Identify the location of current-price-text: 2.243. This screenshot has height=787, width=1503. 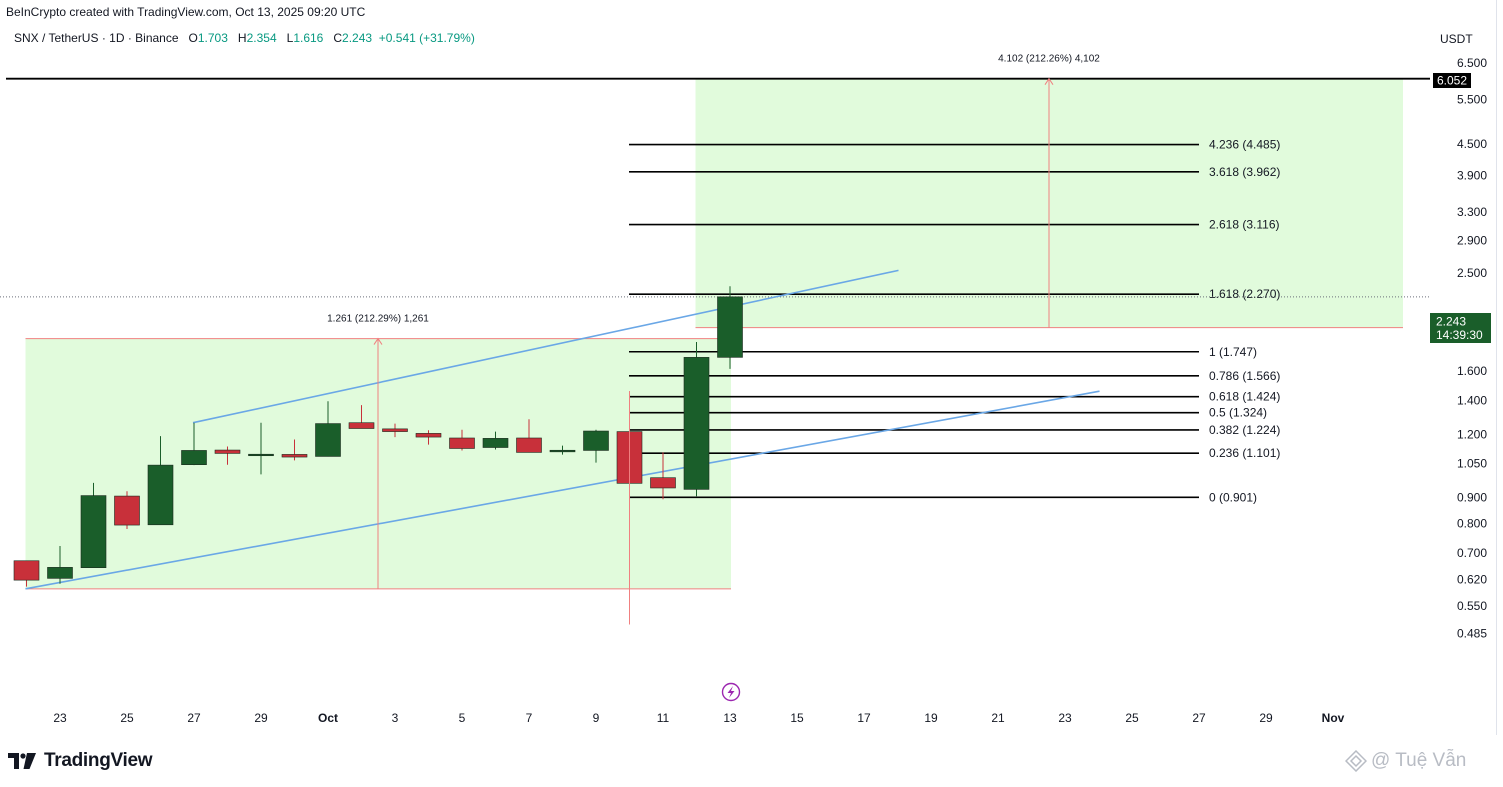
(1451, 322).